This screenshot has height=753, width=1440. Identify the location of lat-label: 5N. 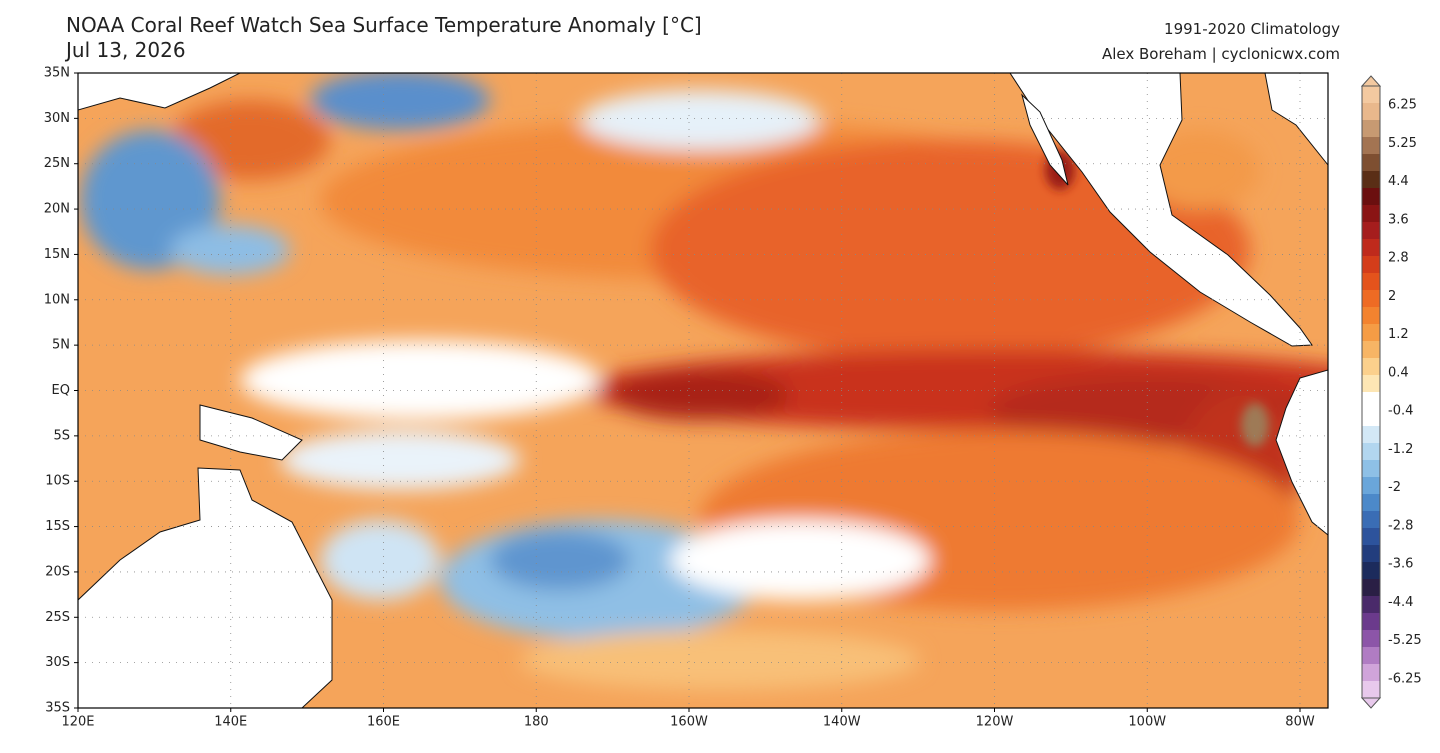
(61, 345).